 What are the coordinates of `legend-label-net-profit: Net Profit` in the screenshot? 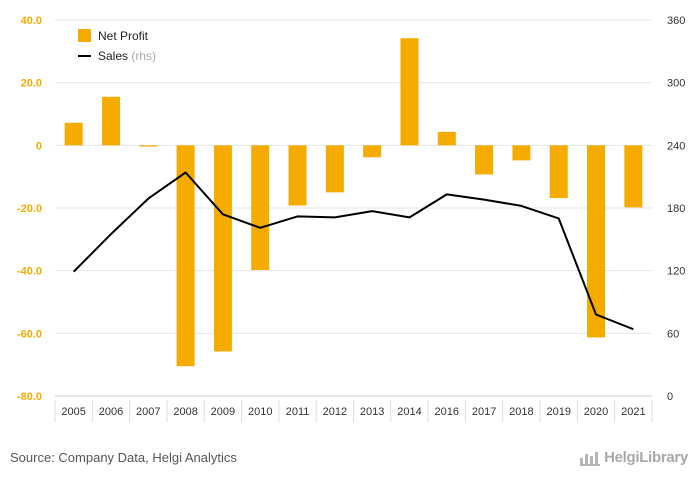 It's located at (123, 36).